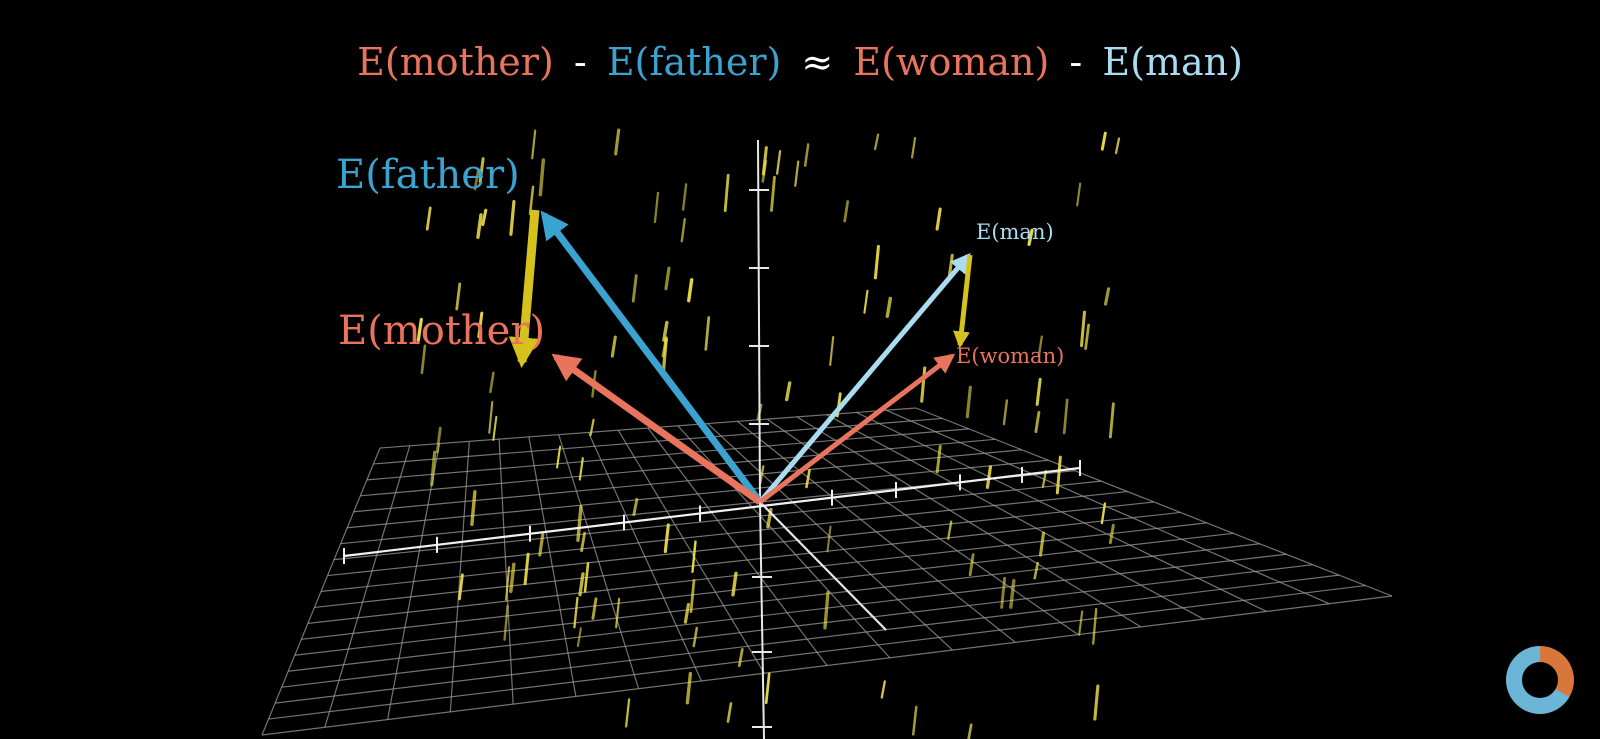 The height and width of the screenshot is (739, 1600). I want to click on label-mother: E(mother), so click(442, 331).